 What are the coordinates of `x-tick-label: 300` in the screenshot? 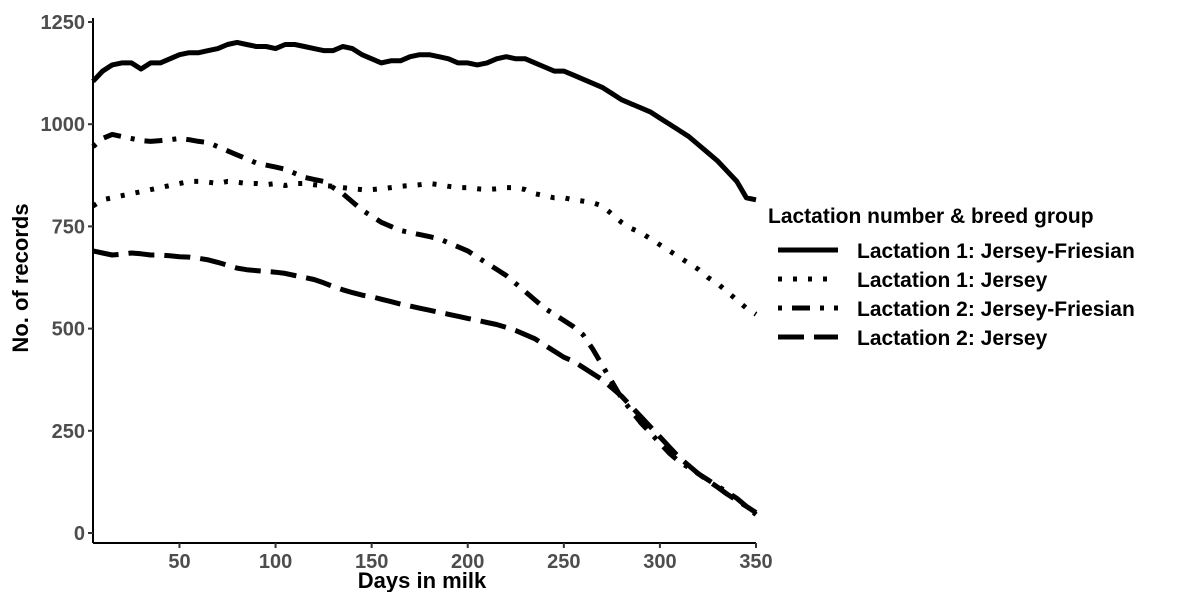 It's located at (659, 562).